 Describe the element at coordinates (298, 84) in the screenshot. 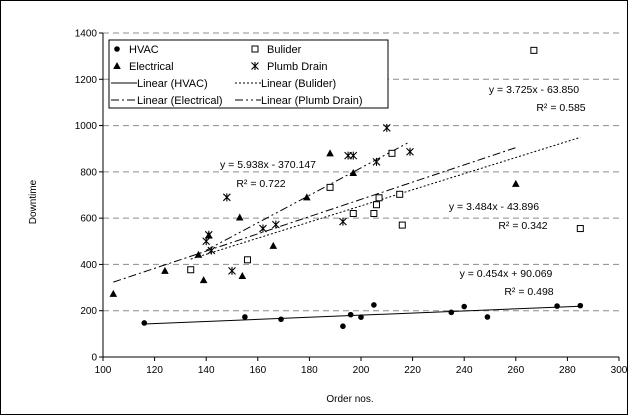

I see `legend-trend-label-bulider: Linear (Bulider)` at that location.